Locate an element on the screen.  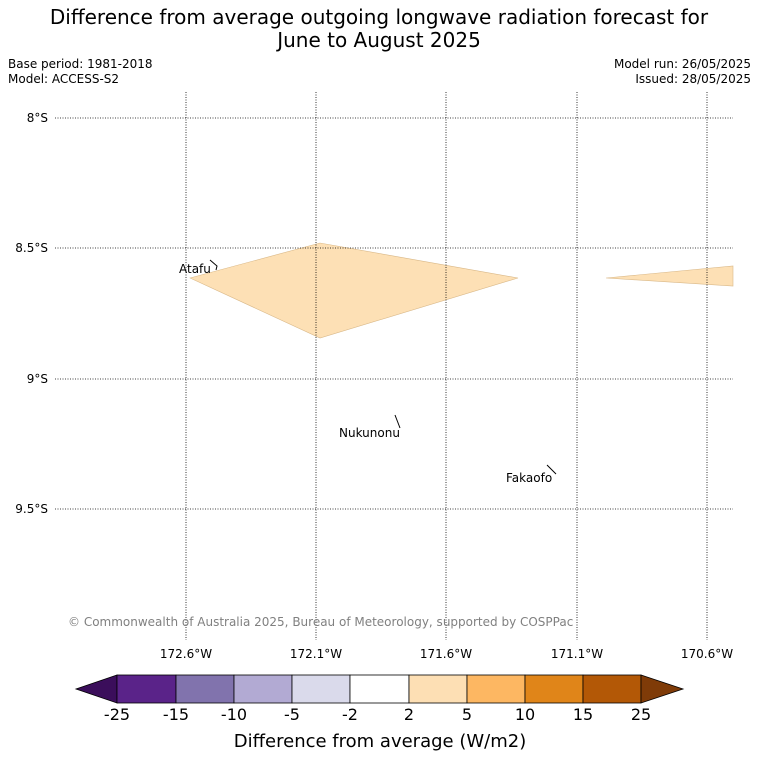
place-label-atafu: Atafu is located at coordinates (195, 269).